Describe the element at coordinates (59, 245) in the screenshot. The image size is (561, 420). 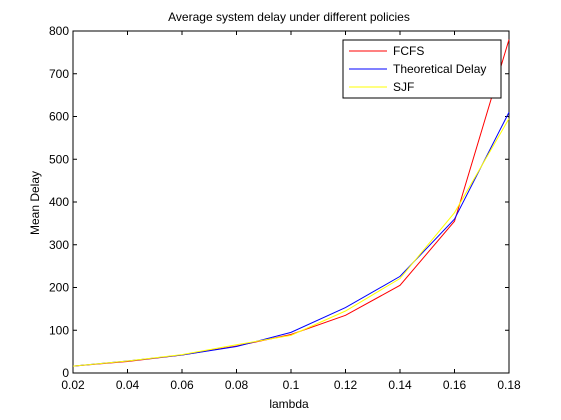
I see `y-tick-label: 300` at that location.